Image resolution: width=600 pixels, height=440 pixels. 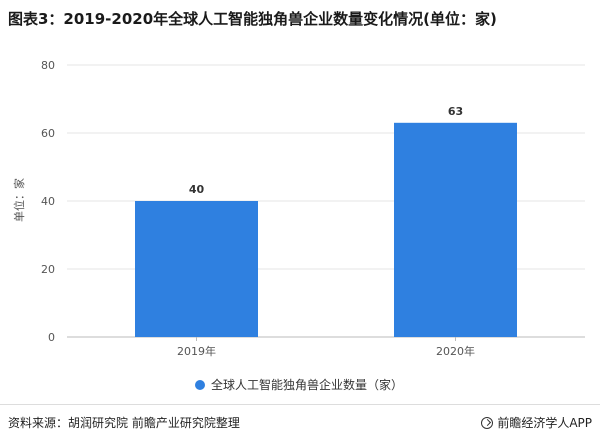 What do you see at coordinates (197, 189) in the screenshot?
I see `data-label-0: 40` at bounding box center [197, 189].